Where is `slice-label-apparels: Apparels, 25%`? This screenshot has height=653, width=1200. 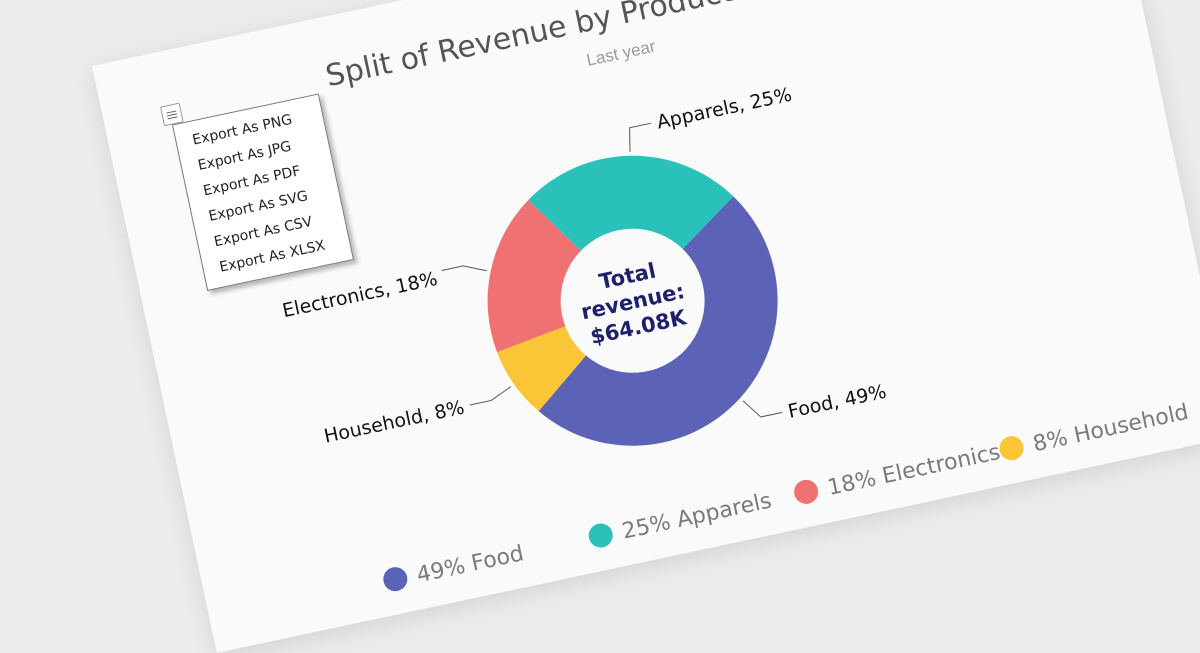
slice-label-apparels: Apparels, 25% is located at coordinates (724, 109).